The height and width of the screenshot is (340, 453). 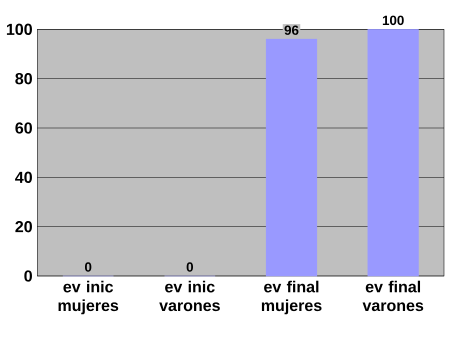 What do you see at coordinates (23, 226) in the screenshot?
I see `y-tick-label: 20` at bounding box center [23, 226].